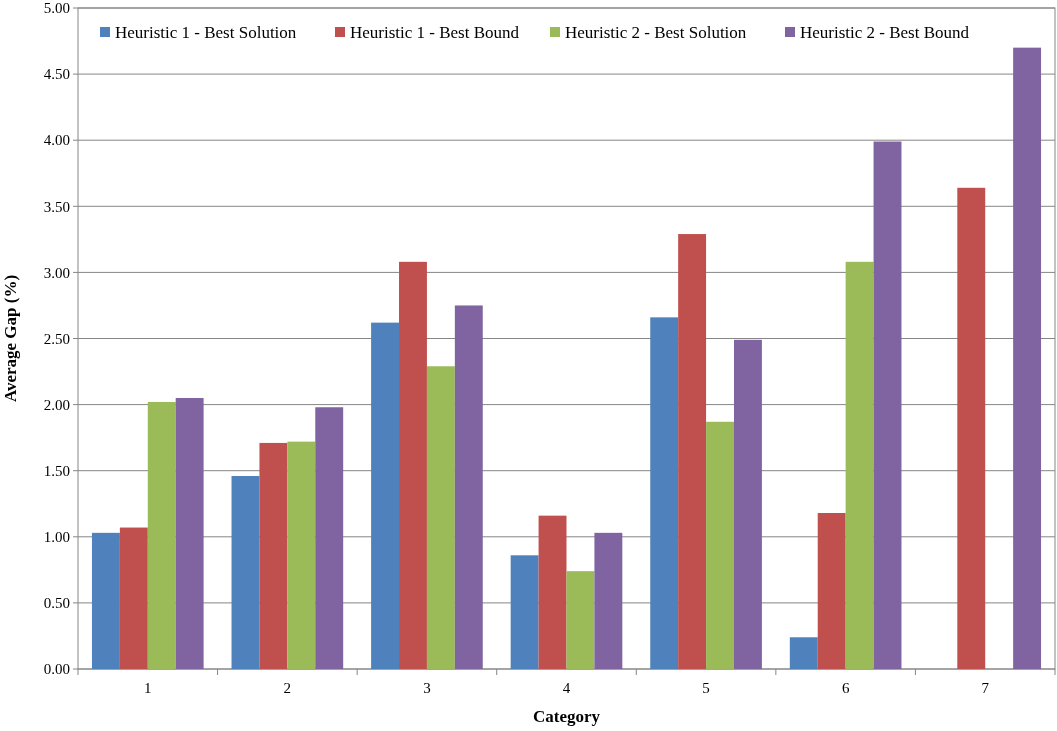 This screenshot has width=1057, height=731. What do you see at coordinates (56, 74) in the screenshot?
I see `y-tick-label: 4.50` at bounding box center [56, 74].